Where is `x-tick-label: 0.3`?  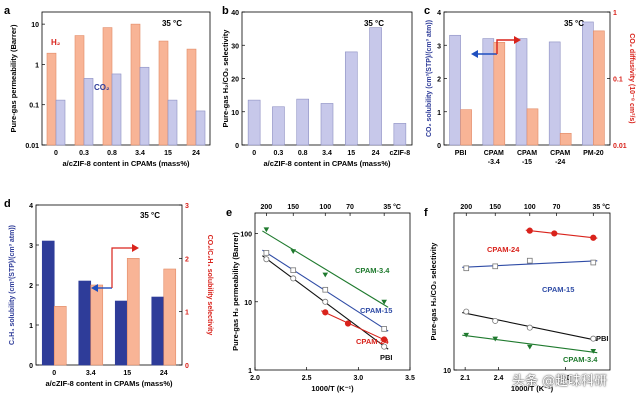
x-tick-label: 0.3 is located at coordinates (84, 153).